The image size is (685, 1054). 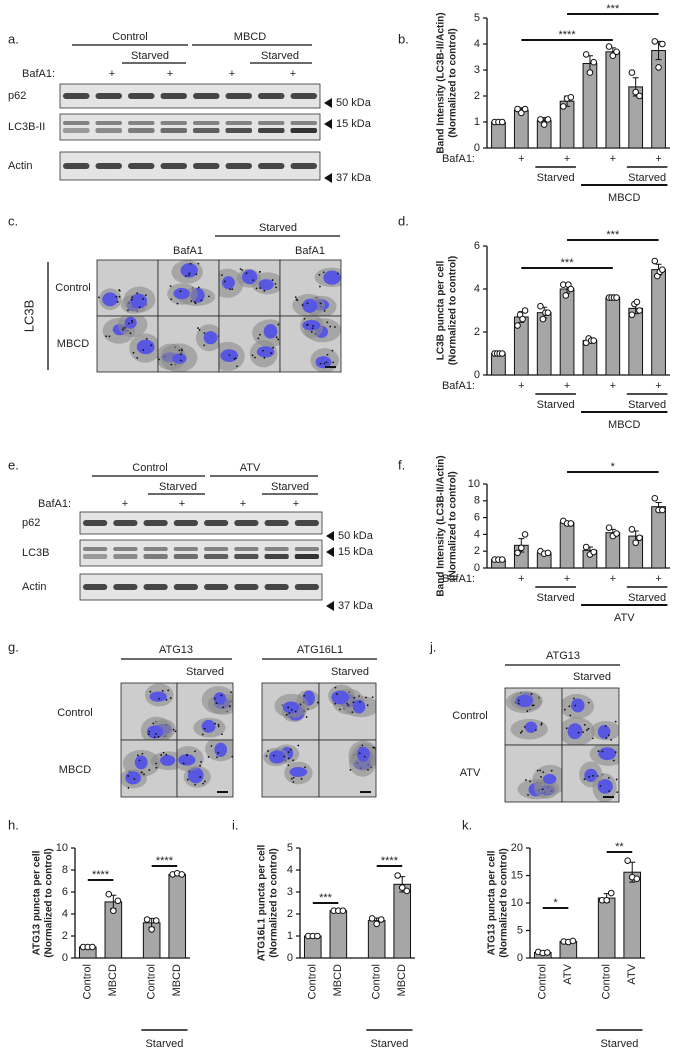 I want to click on micrograph-border, so click(x=310, y=344).